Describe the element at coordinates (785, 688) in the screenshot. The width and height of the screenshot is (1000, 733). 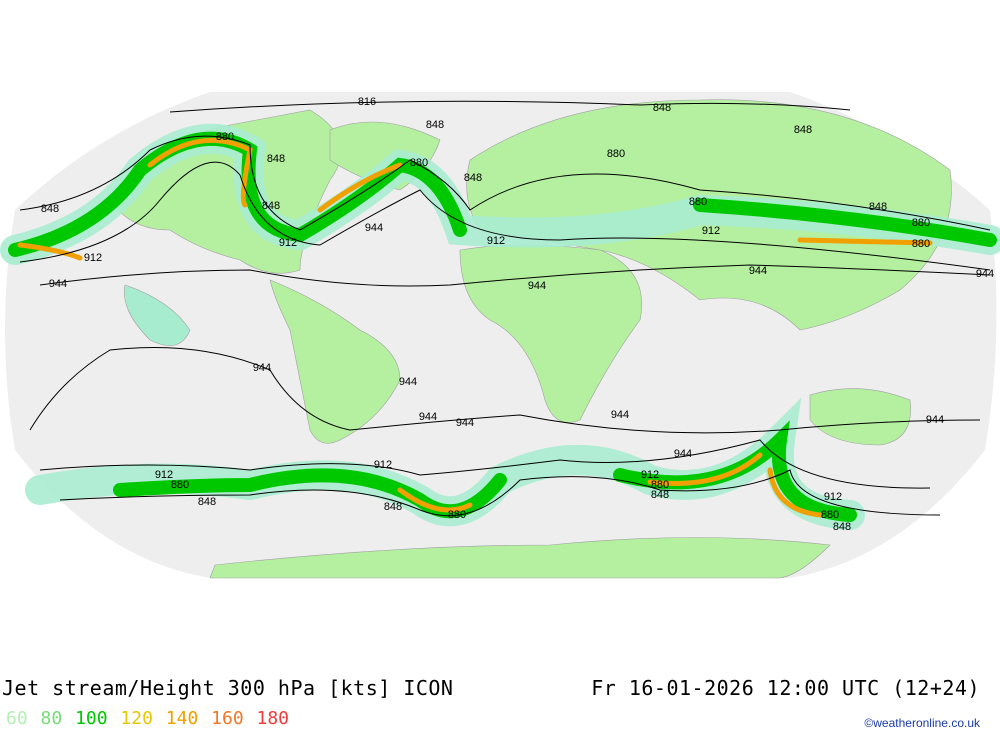
I see `map-datetime: Fr 16-01-2026 12:00 UTC (12+24)` at that location.